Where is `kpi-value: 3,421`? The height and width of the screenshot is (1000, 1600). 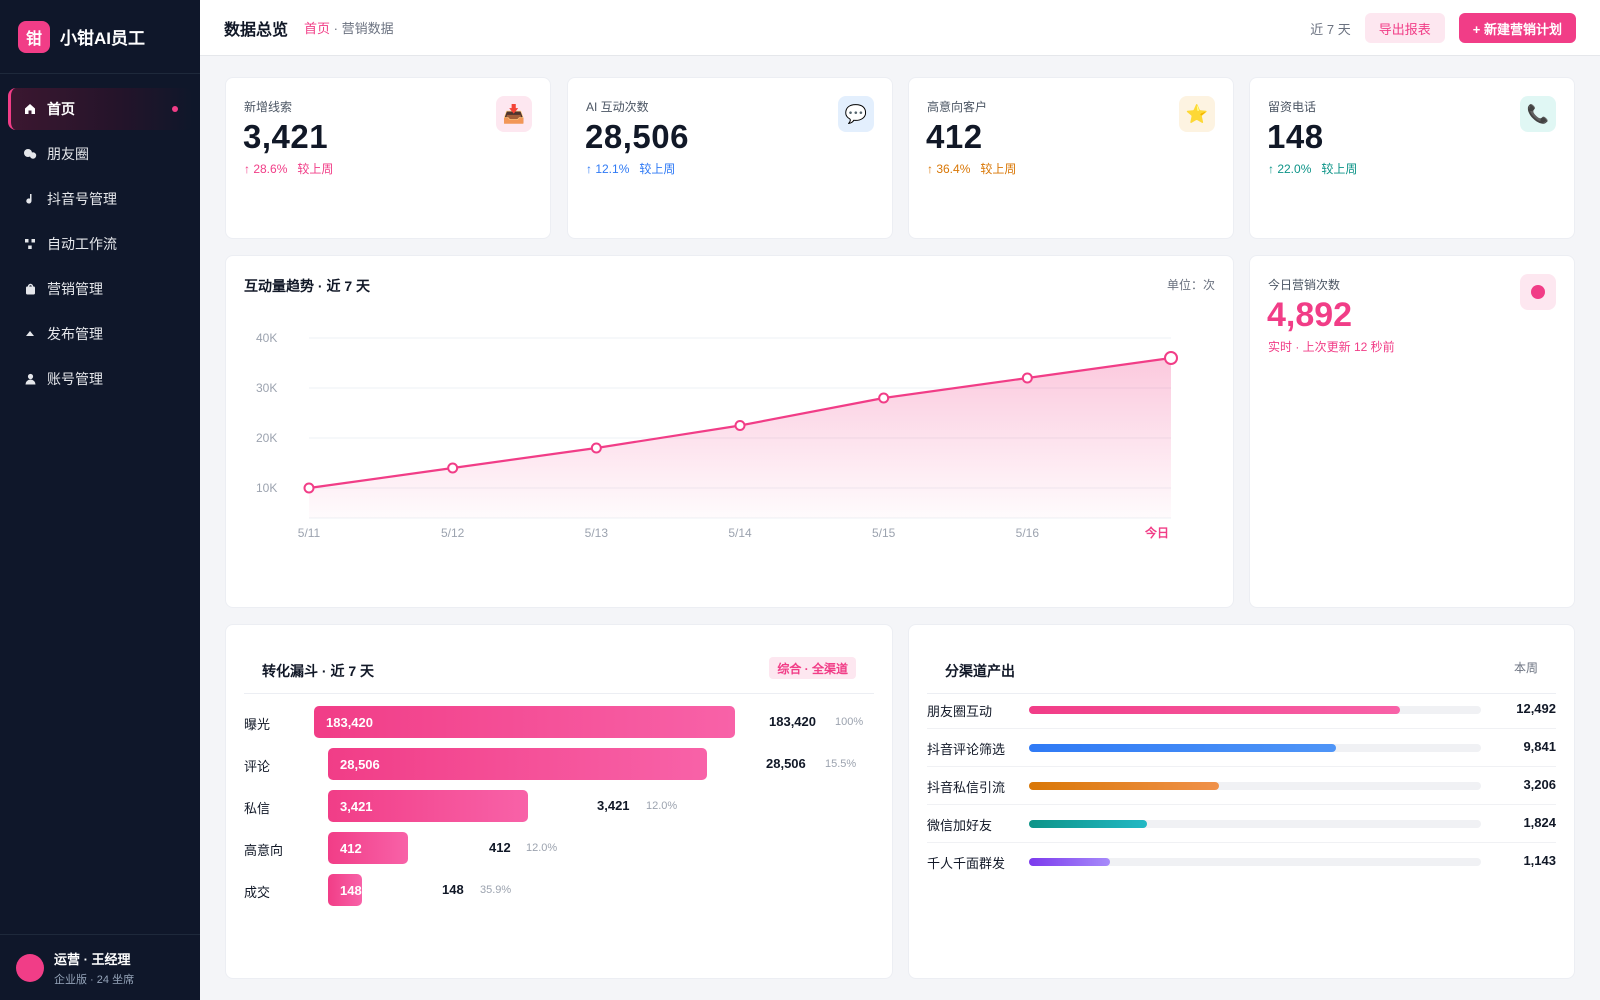 kpi-value: 3,421 is located at coordinates (286, 136).